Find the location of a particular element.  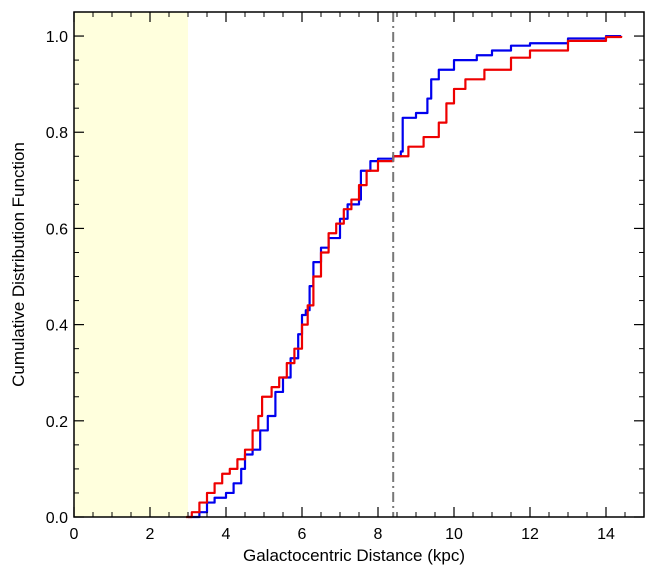

x-tick-label: 14 is located at coordinates (606, 534).